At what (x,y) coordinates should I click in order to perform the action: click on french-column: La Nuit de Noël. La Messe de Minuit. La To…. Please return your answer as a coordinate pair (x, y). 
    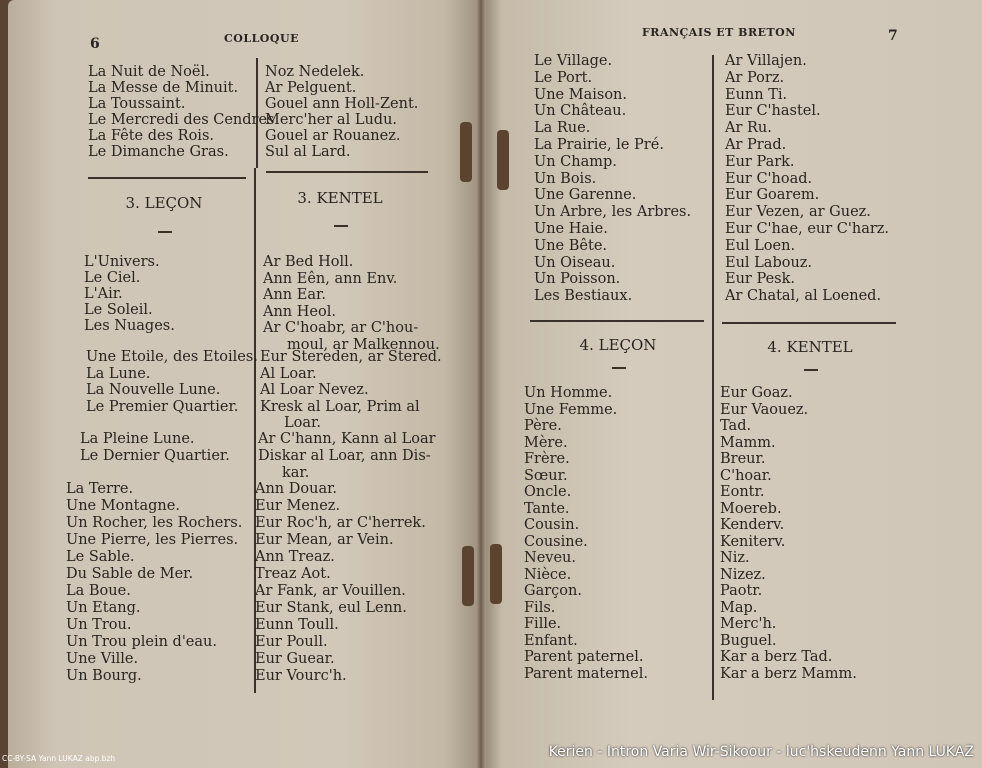
    Looking at the image, I should click on (181, 112).